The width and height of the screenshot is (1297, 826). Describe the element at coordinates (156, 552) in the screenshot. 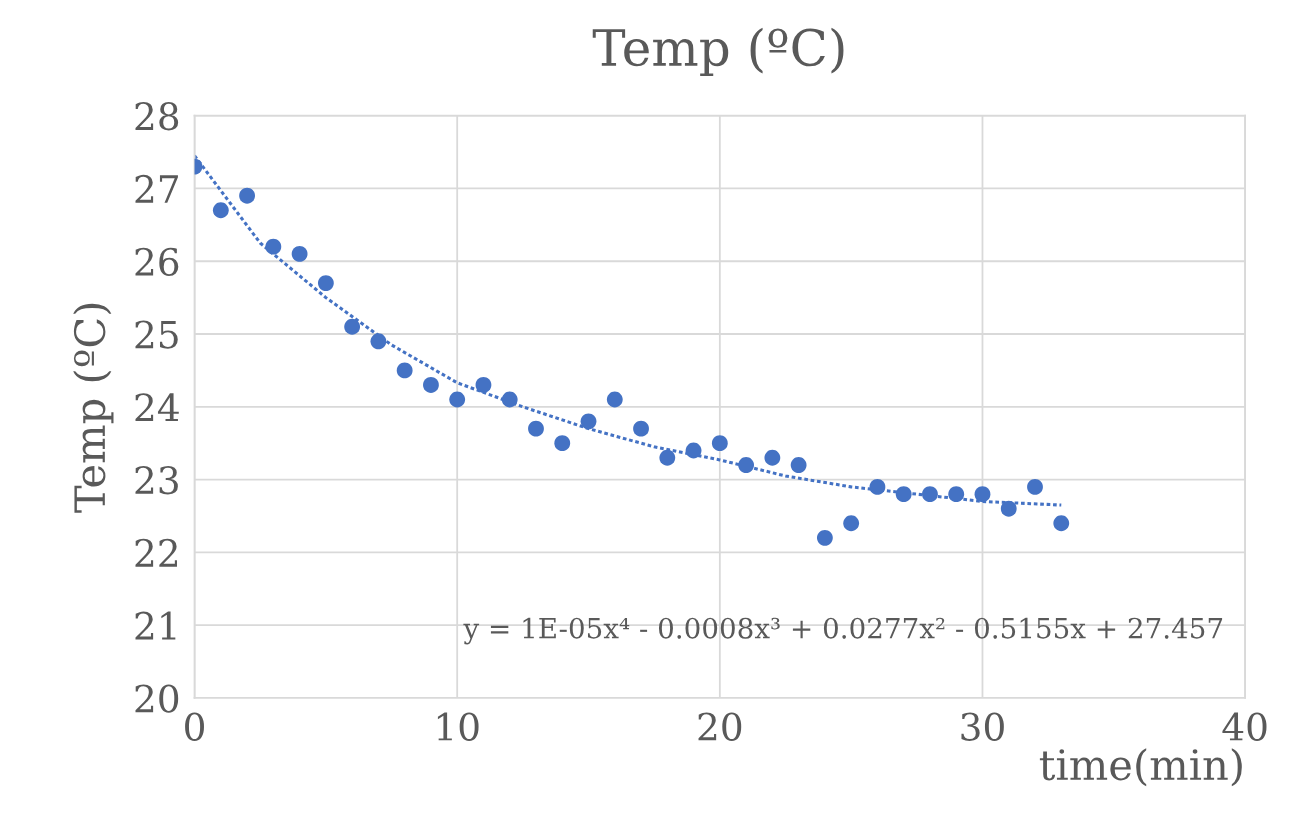

I see `y-tick-label: 22` at that location.